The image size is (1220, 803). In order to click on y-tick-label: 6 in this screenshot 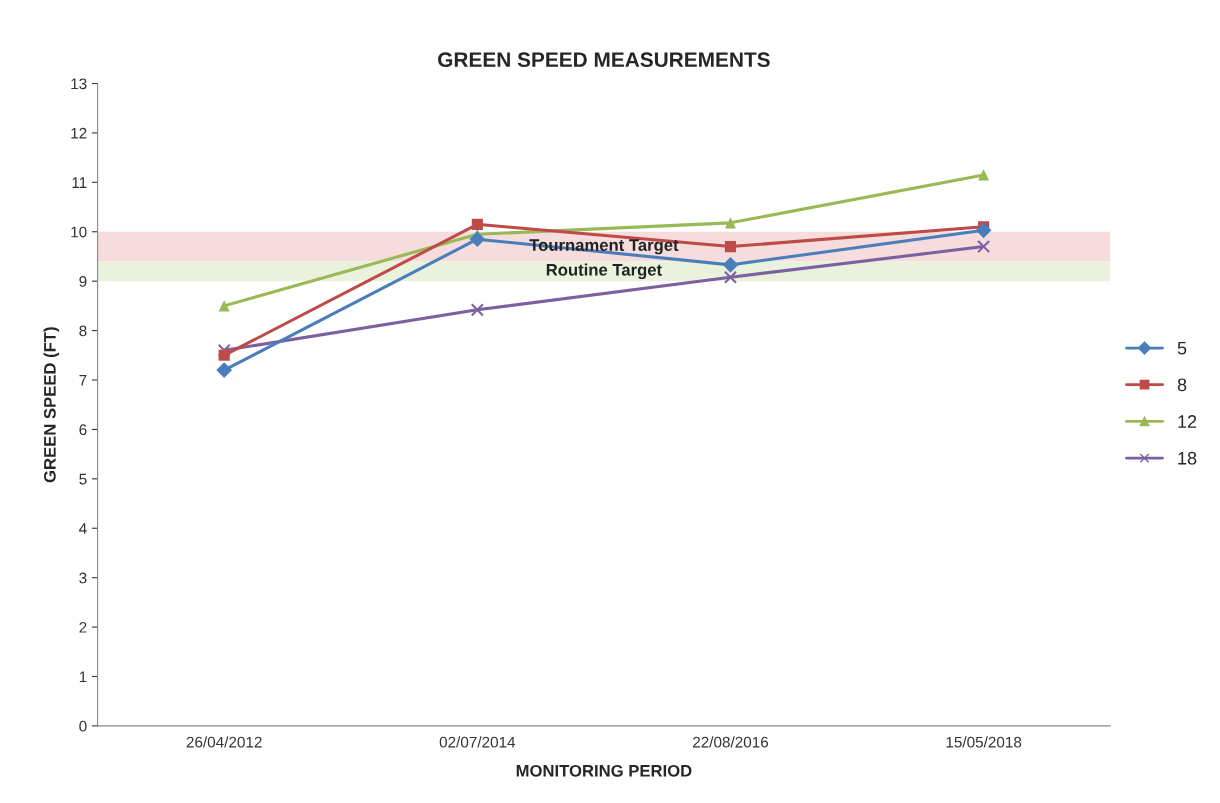, I will do `click(83, 430)`.